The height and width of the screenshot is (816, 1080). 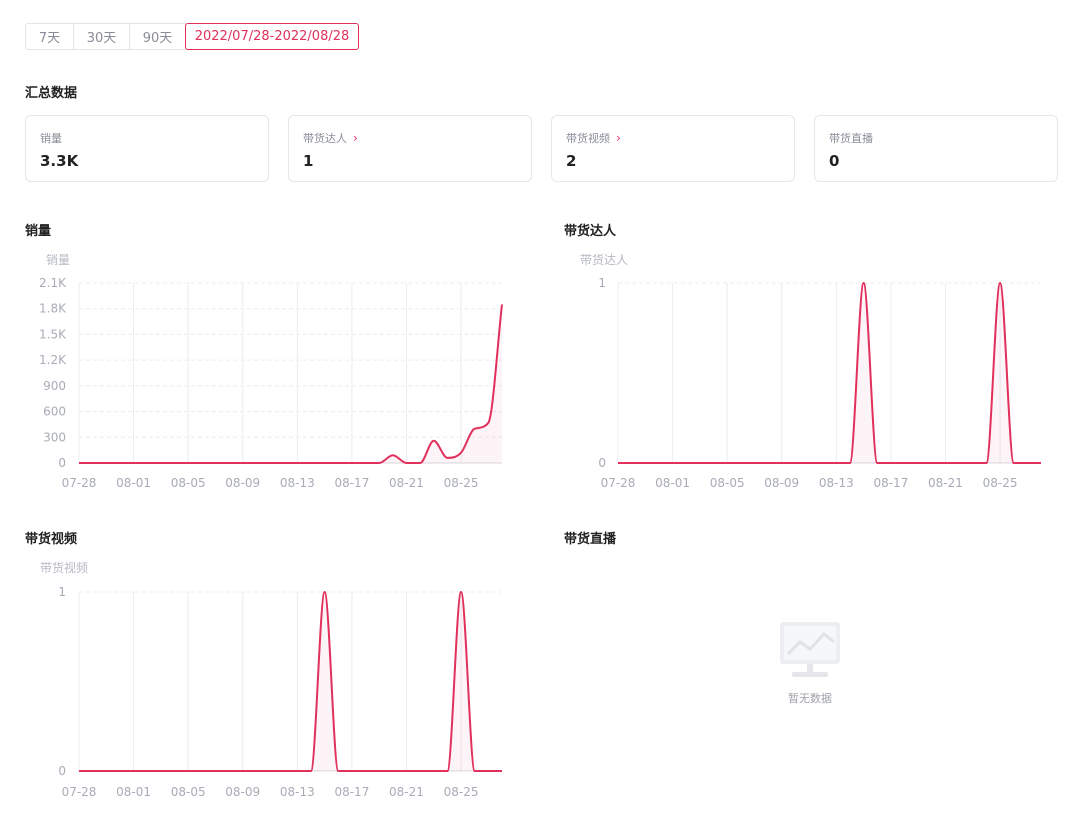 What do you see at coordinates (604, 259) in the screenshot?
I see `y-axis-title: 带货达人` at bounding box center [604, 259].